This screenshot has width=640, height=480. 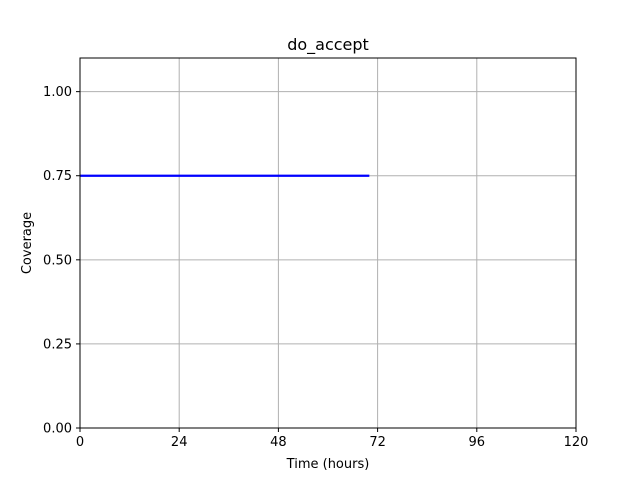 I want to click on y-tick-label: 1.00, so click(x=57, y=92).